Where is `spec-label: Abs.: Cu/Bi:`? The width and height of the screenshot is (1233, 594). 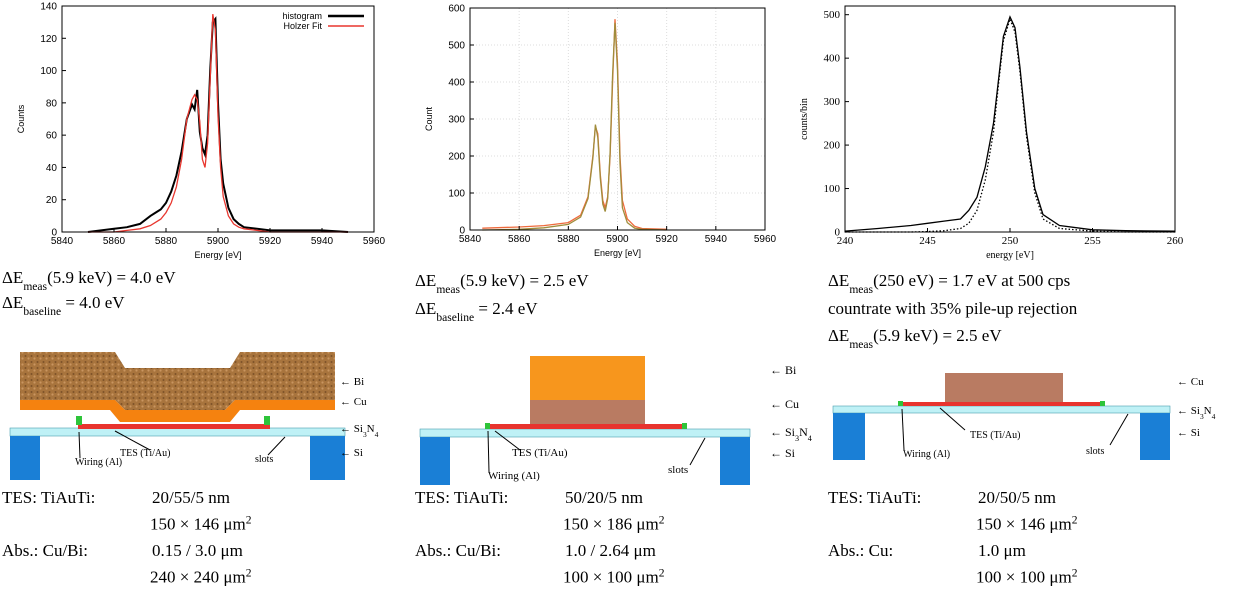 spec-label: Abs.: Cu/Bi: is located at coordinates (458, 550).